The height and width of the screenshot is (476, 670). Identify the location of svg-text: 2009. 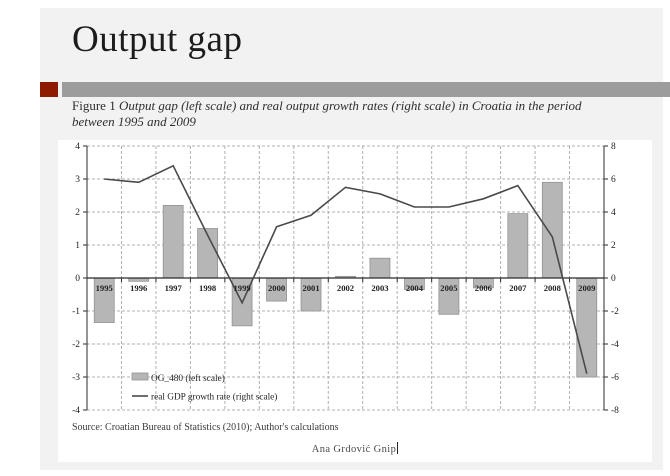
(586, 288).